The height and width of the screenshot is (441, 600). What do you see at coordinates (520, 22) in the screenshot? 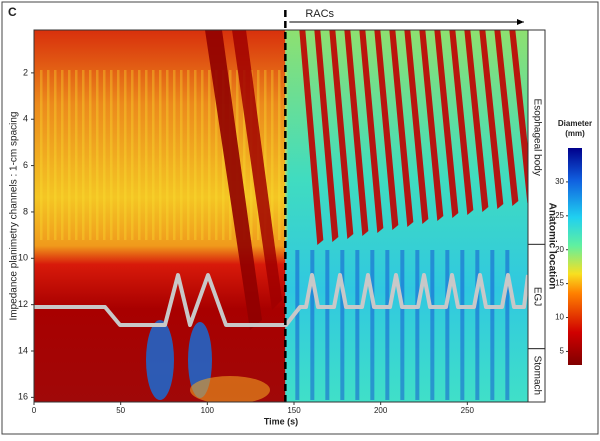
I see `arrow-head` at bounding box center [520, 22].